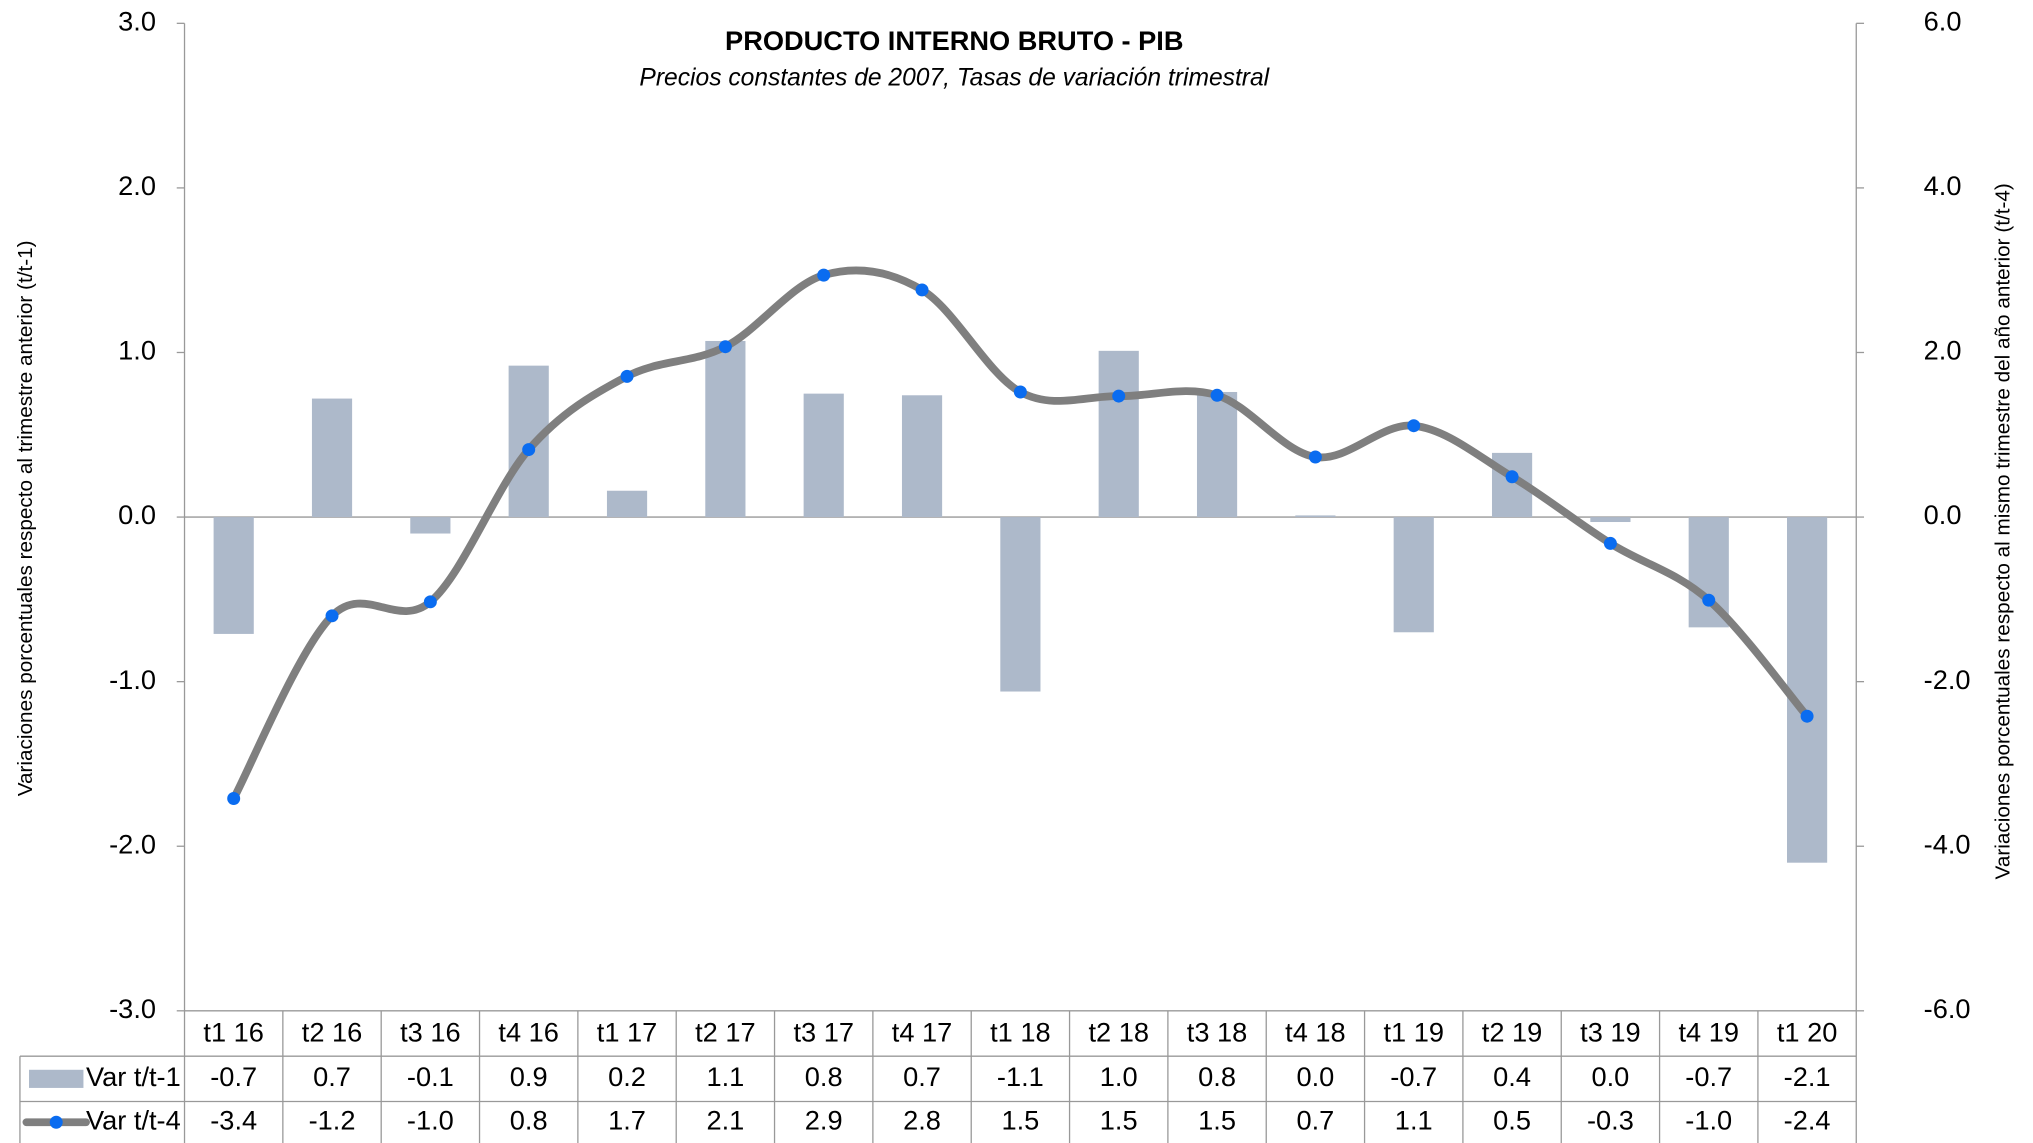 This screenshot has width=2033, height=1143. I want to click on y2-tick-label: 4.0, so click(1943, 185).